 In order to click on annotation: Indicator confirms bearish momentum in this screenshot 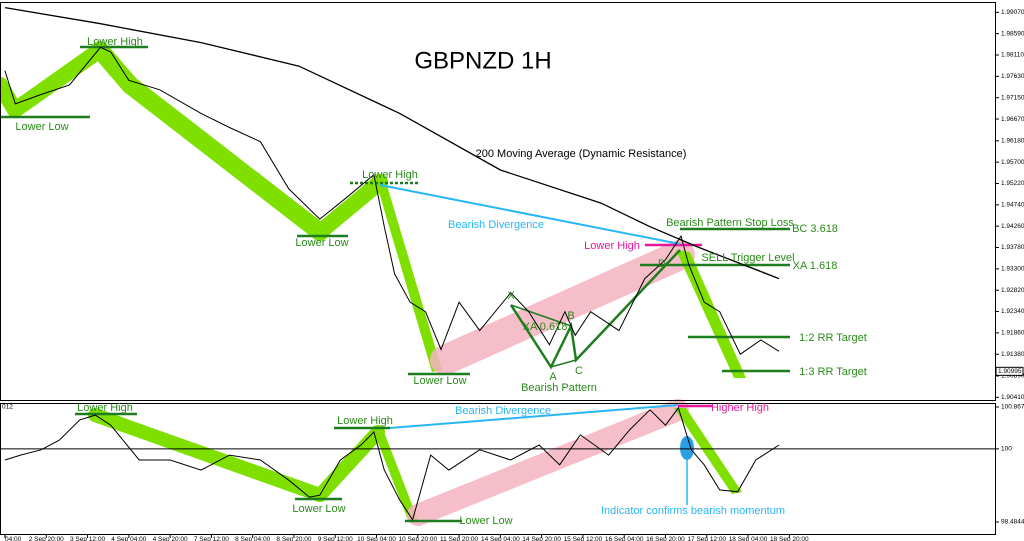, I will do `click(693, 511)`.